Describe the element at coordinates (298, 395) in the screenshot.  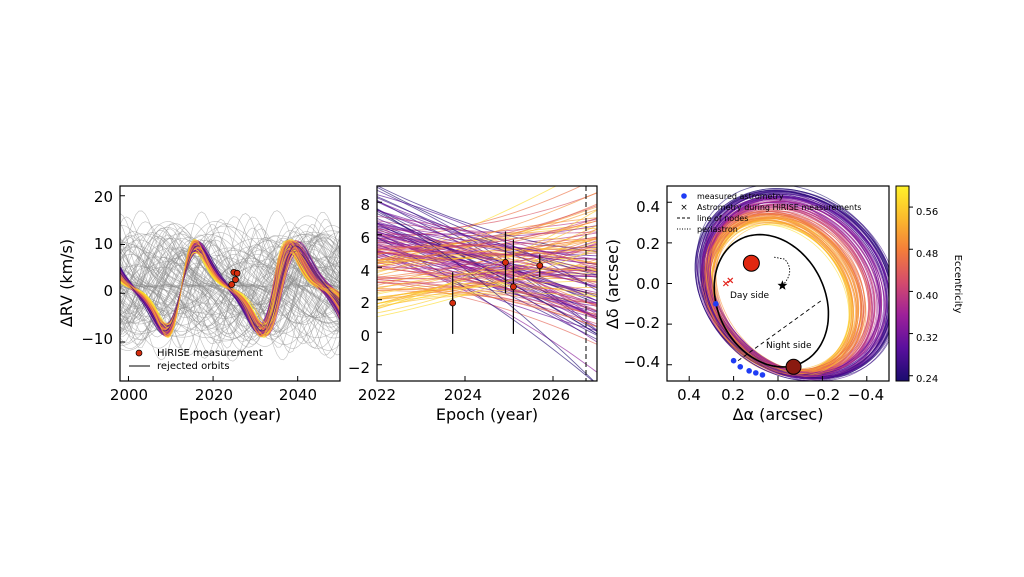
I see `xtick-label: 2040` at that location.